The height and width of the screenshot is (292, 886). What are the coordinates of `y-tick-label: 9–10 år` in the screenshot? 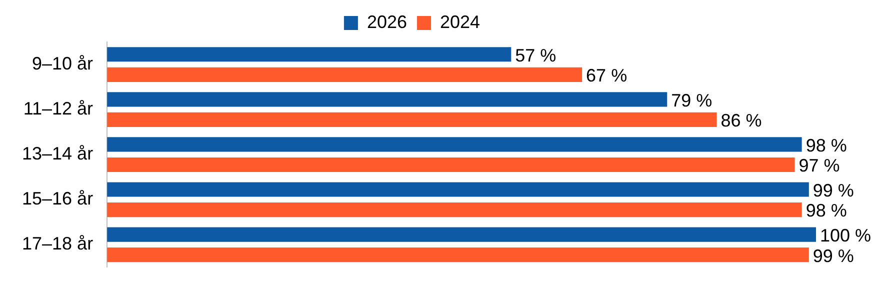 It's located at (63, 63).